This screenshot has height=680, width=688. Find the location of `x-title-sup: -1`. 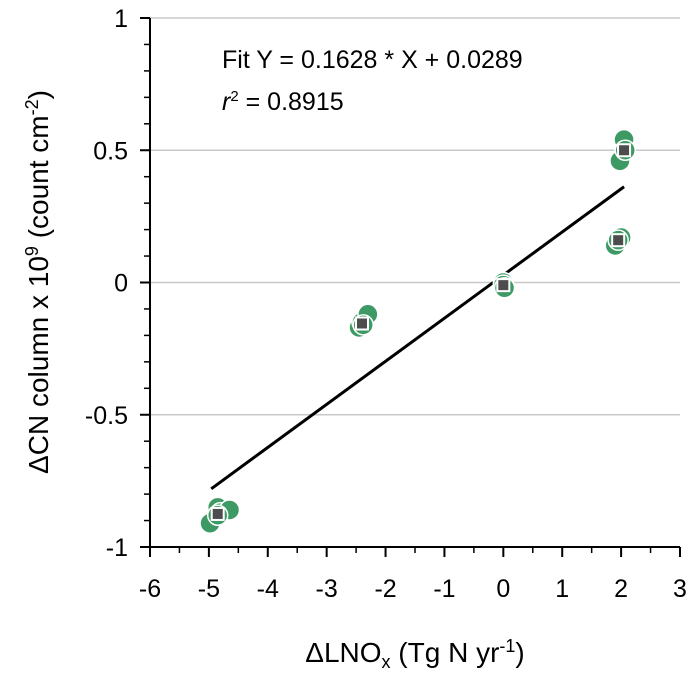

x-title-sup: -1 is located at coordinates (507, 646).